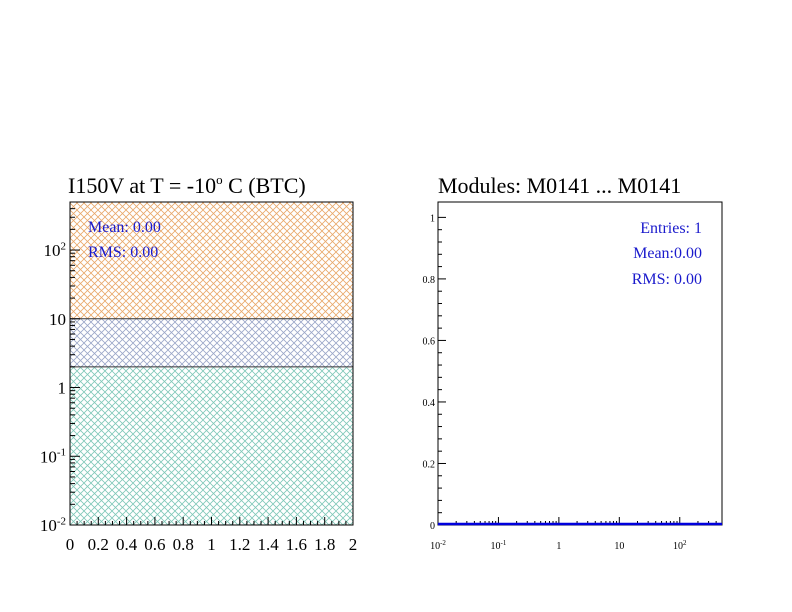  I want to click on left-x-axis: 0 0.2 0.4 0.6 0.8 1 1.2 1.4 1.6 1.8 2, so click(212, 535).